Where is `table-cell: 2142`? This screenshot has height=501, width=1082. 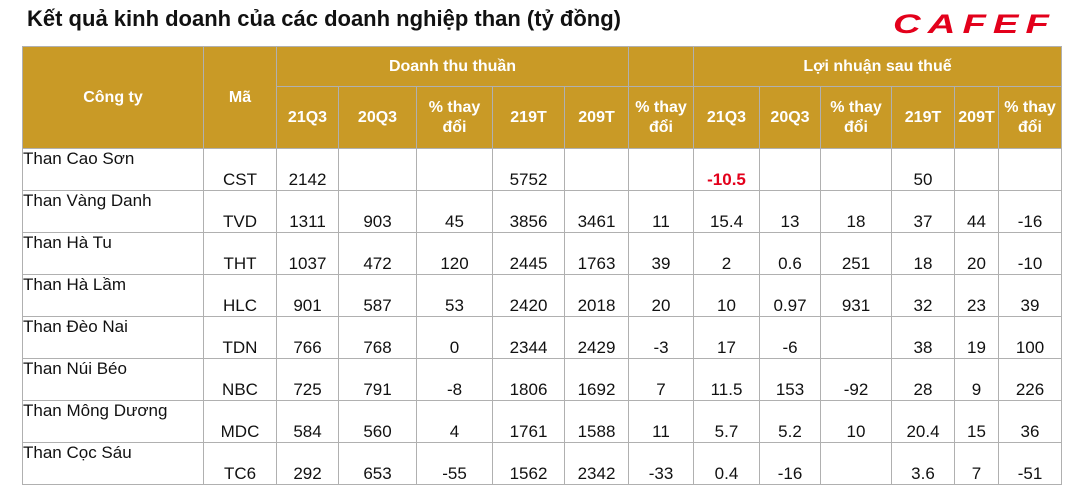
table-cell: 2142 is located at coordinates (307, 169).